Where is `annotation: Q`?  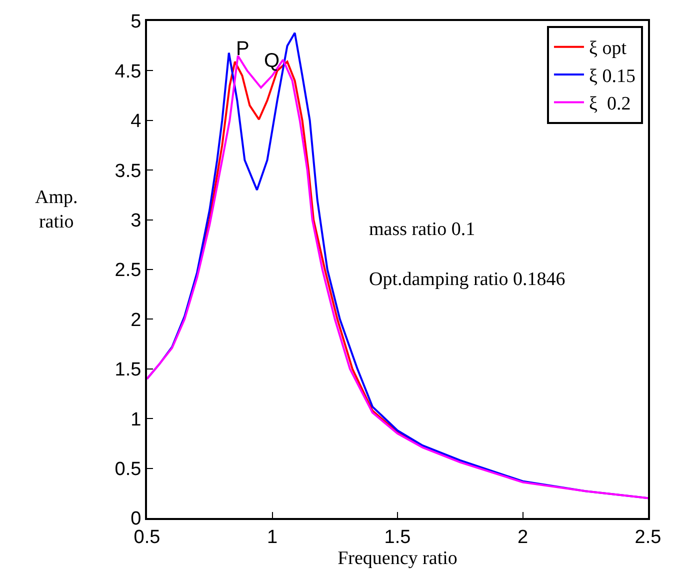
annotation: Q is located at coordinates (272, 61).